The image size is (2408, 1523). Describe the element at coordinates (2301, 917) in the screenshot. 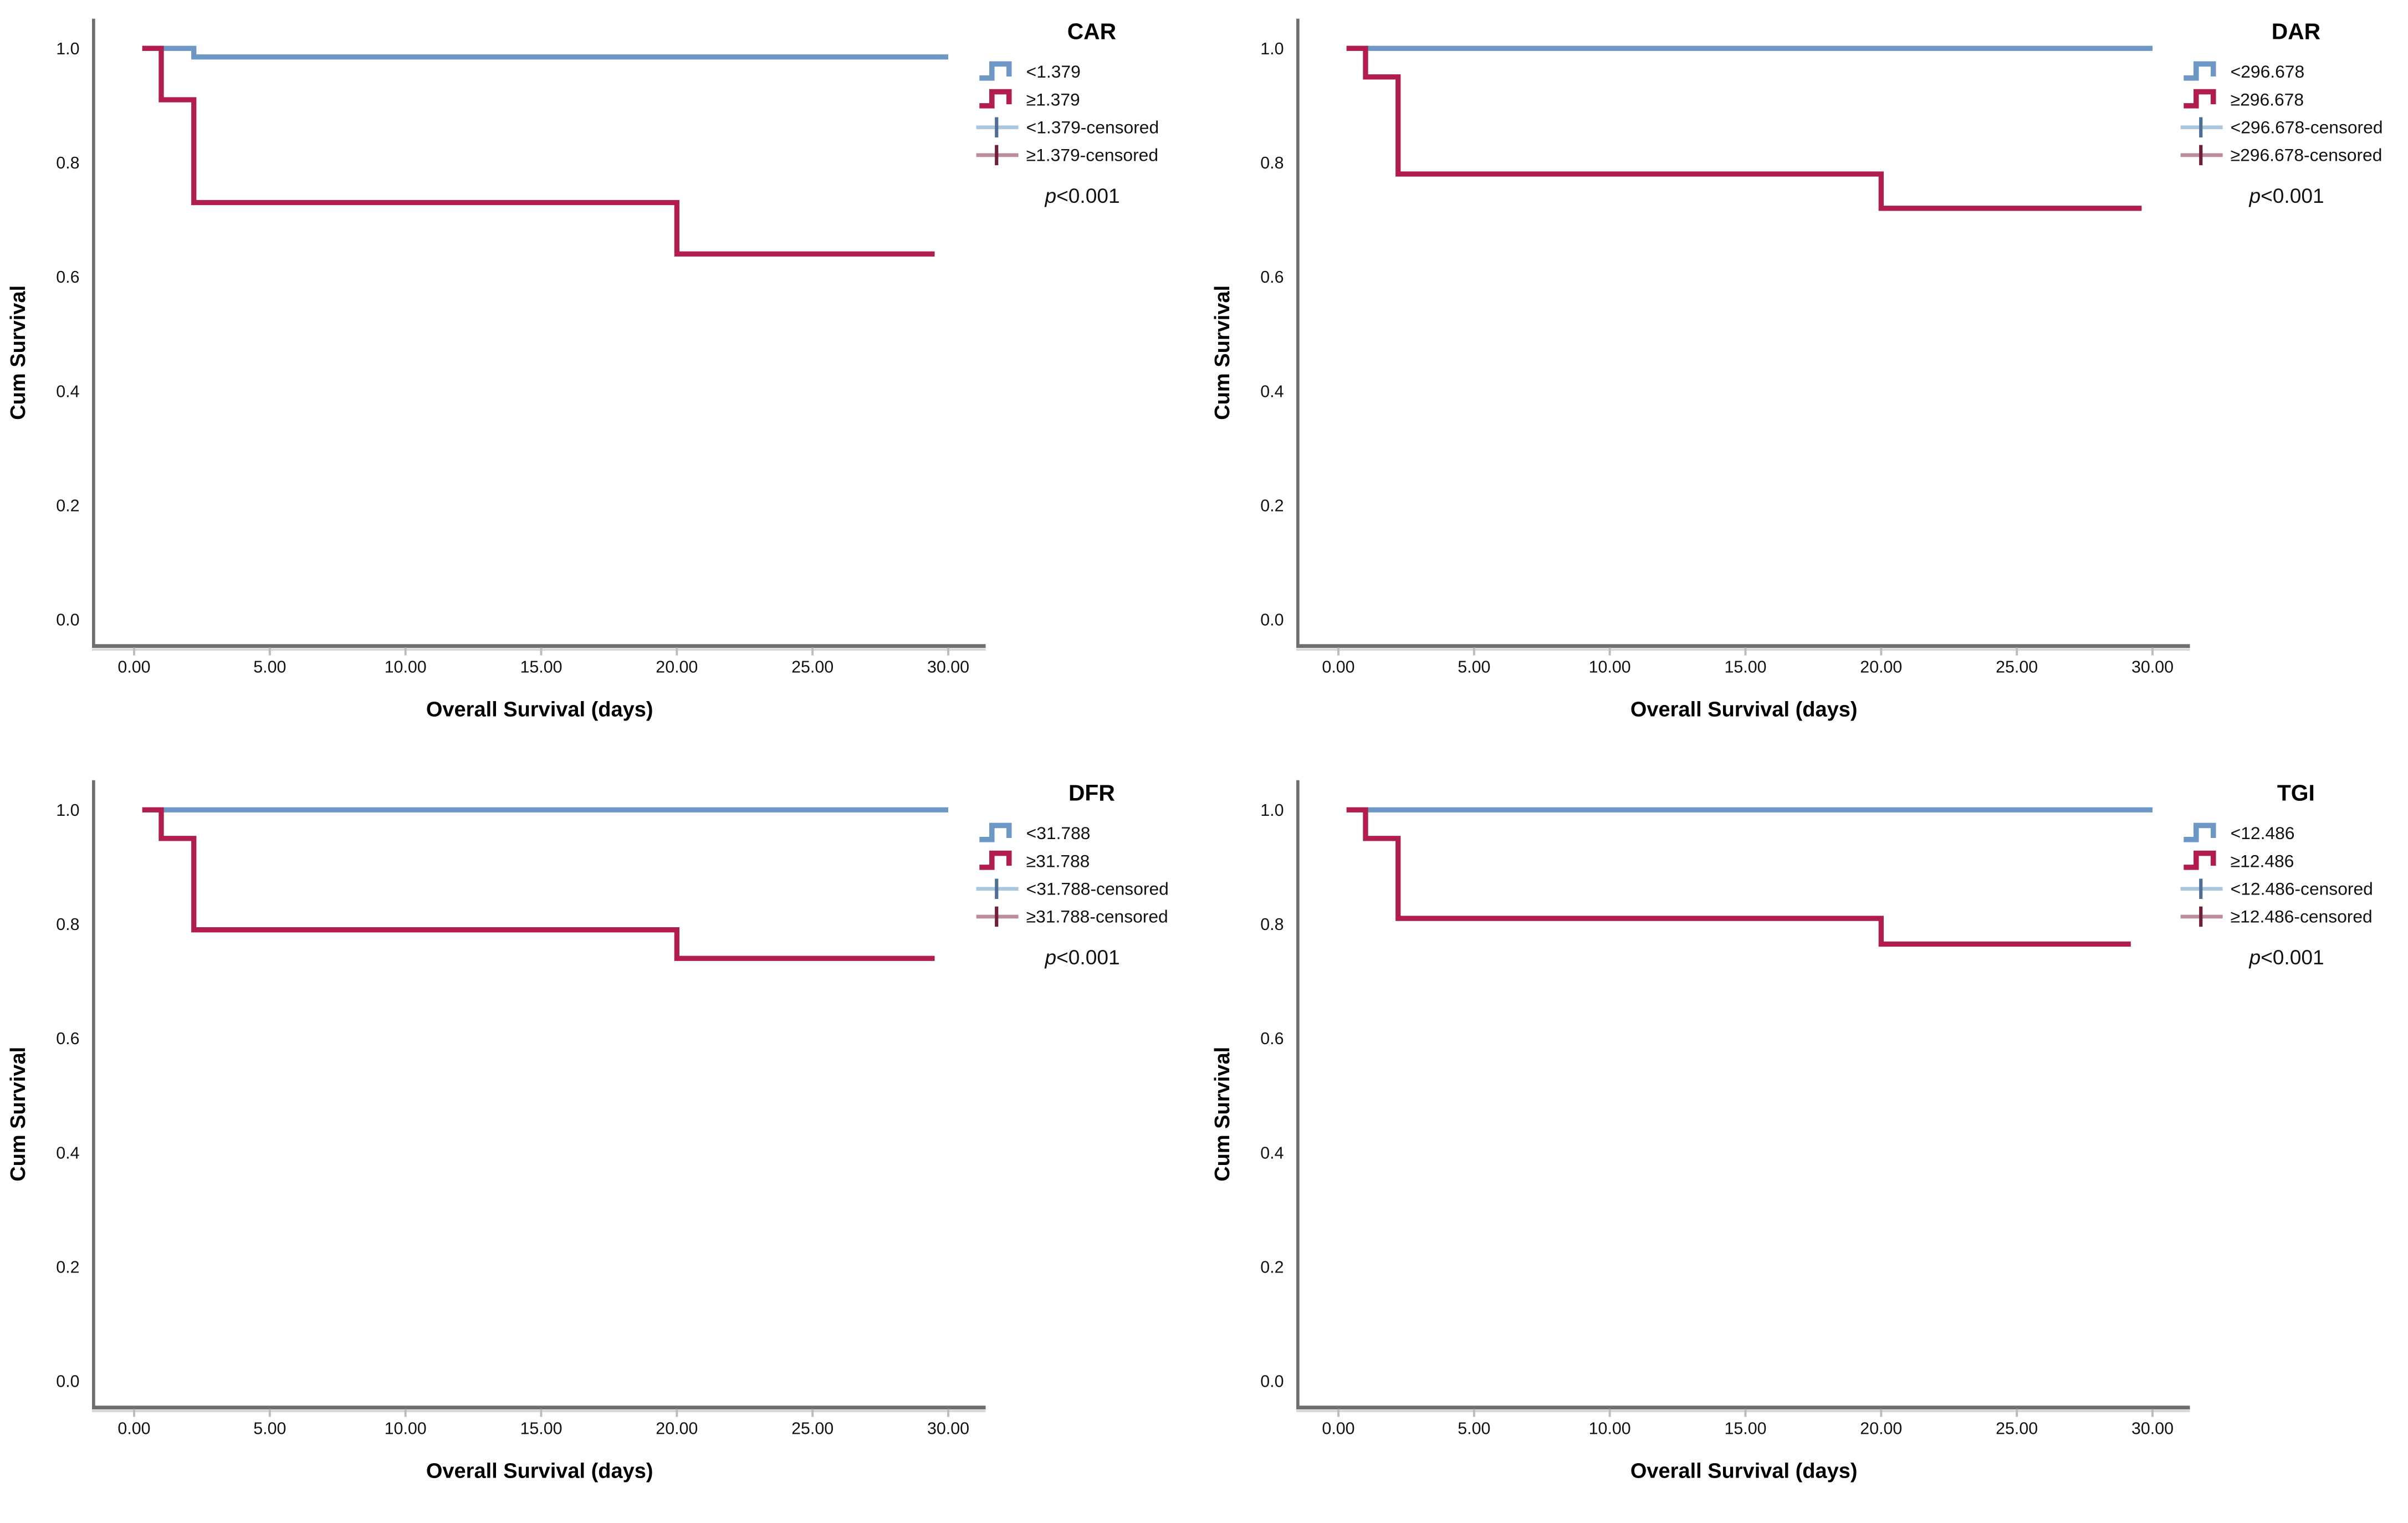

I see `legend-item-label: ≥12.486-censored` at that location.